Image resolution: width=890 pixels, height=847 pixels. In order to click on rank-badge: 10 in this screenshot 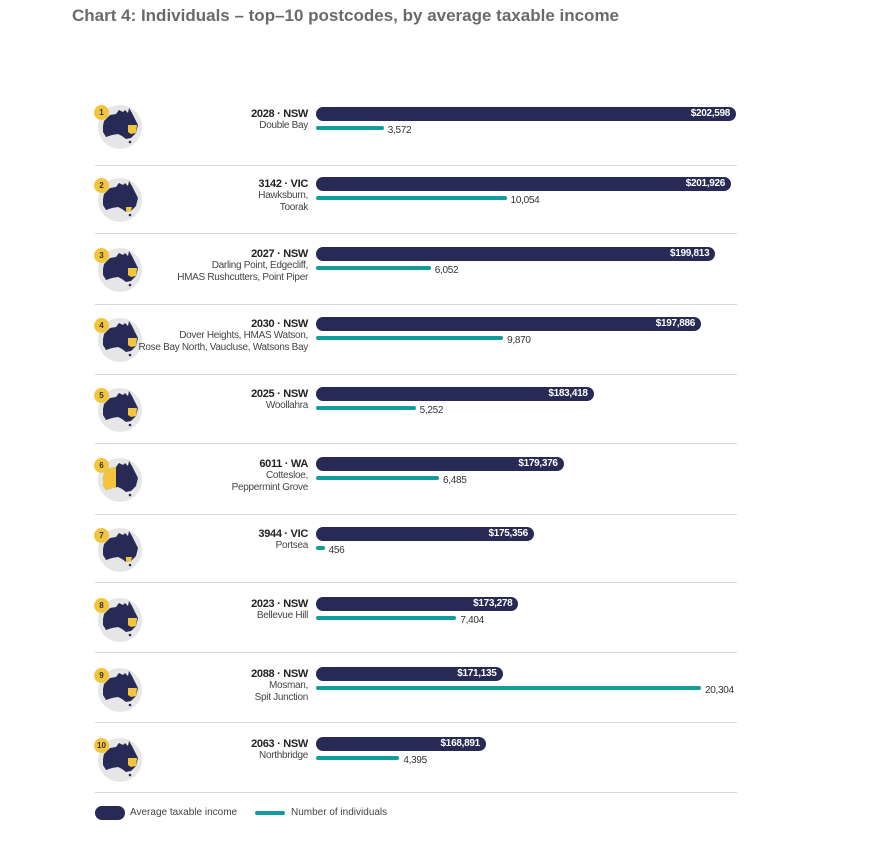, I will do `click(101, 745)`.